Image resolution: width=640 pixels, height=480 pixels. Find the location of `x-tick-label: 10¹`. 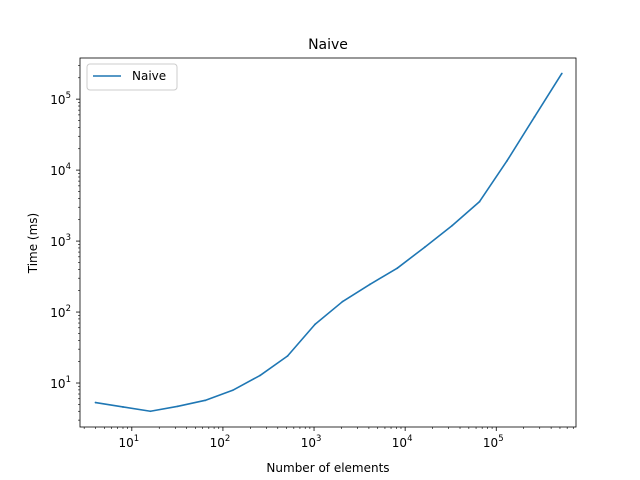

x-tick-label: 10¹ is located at coordinates (128, 442).